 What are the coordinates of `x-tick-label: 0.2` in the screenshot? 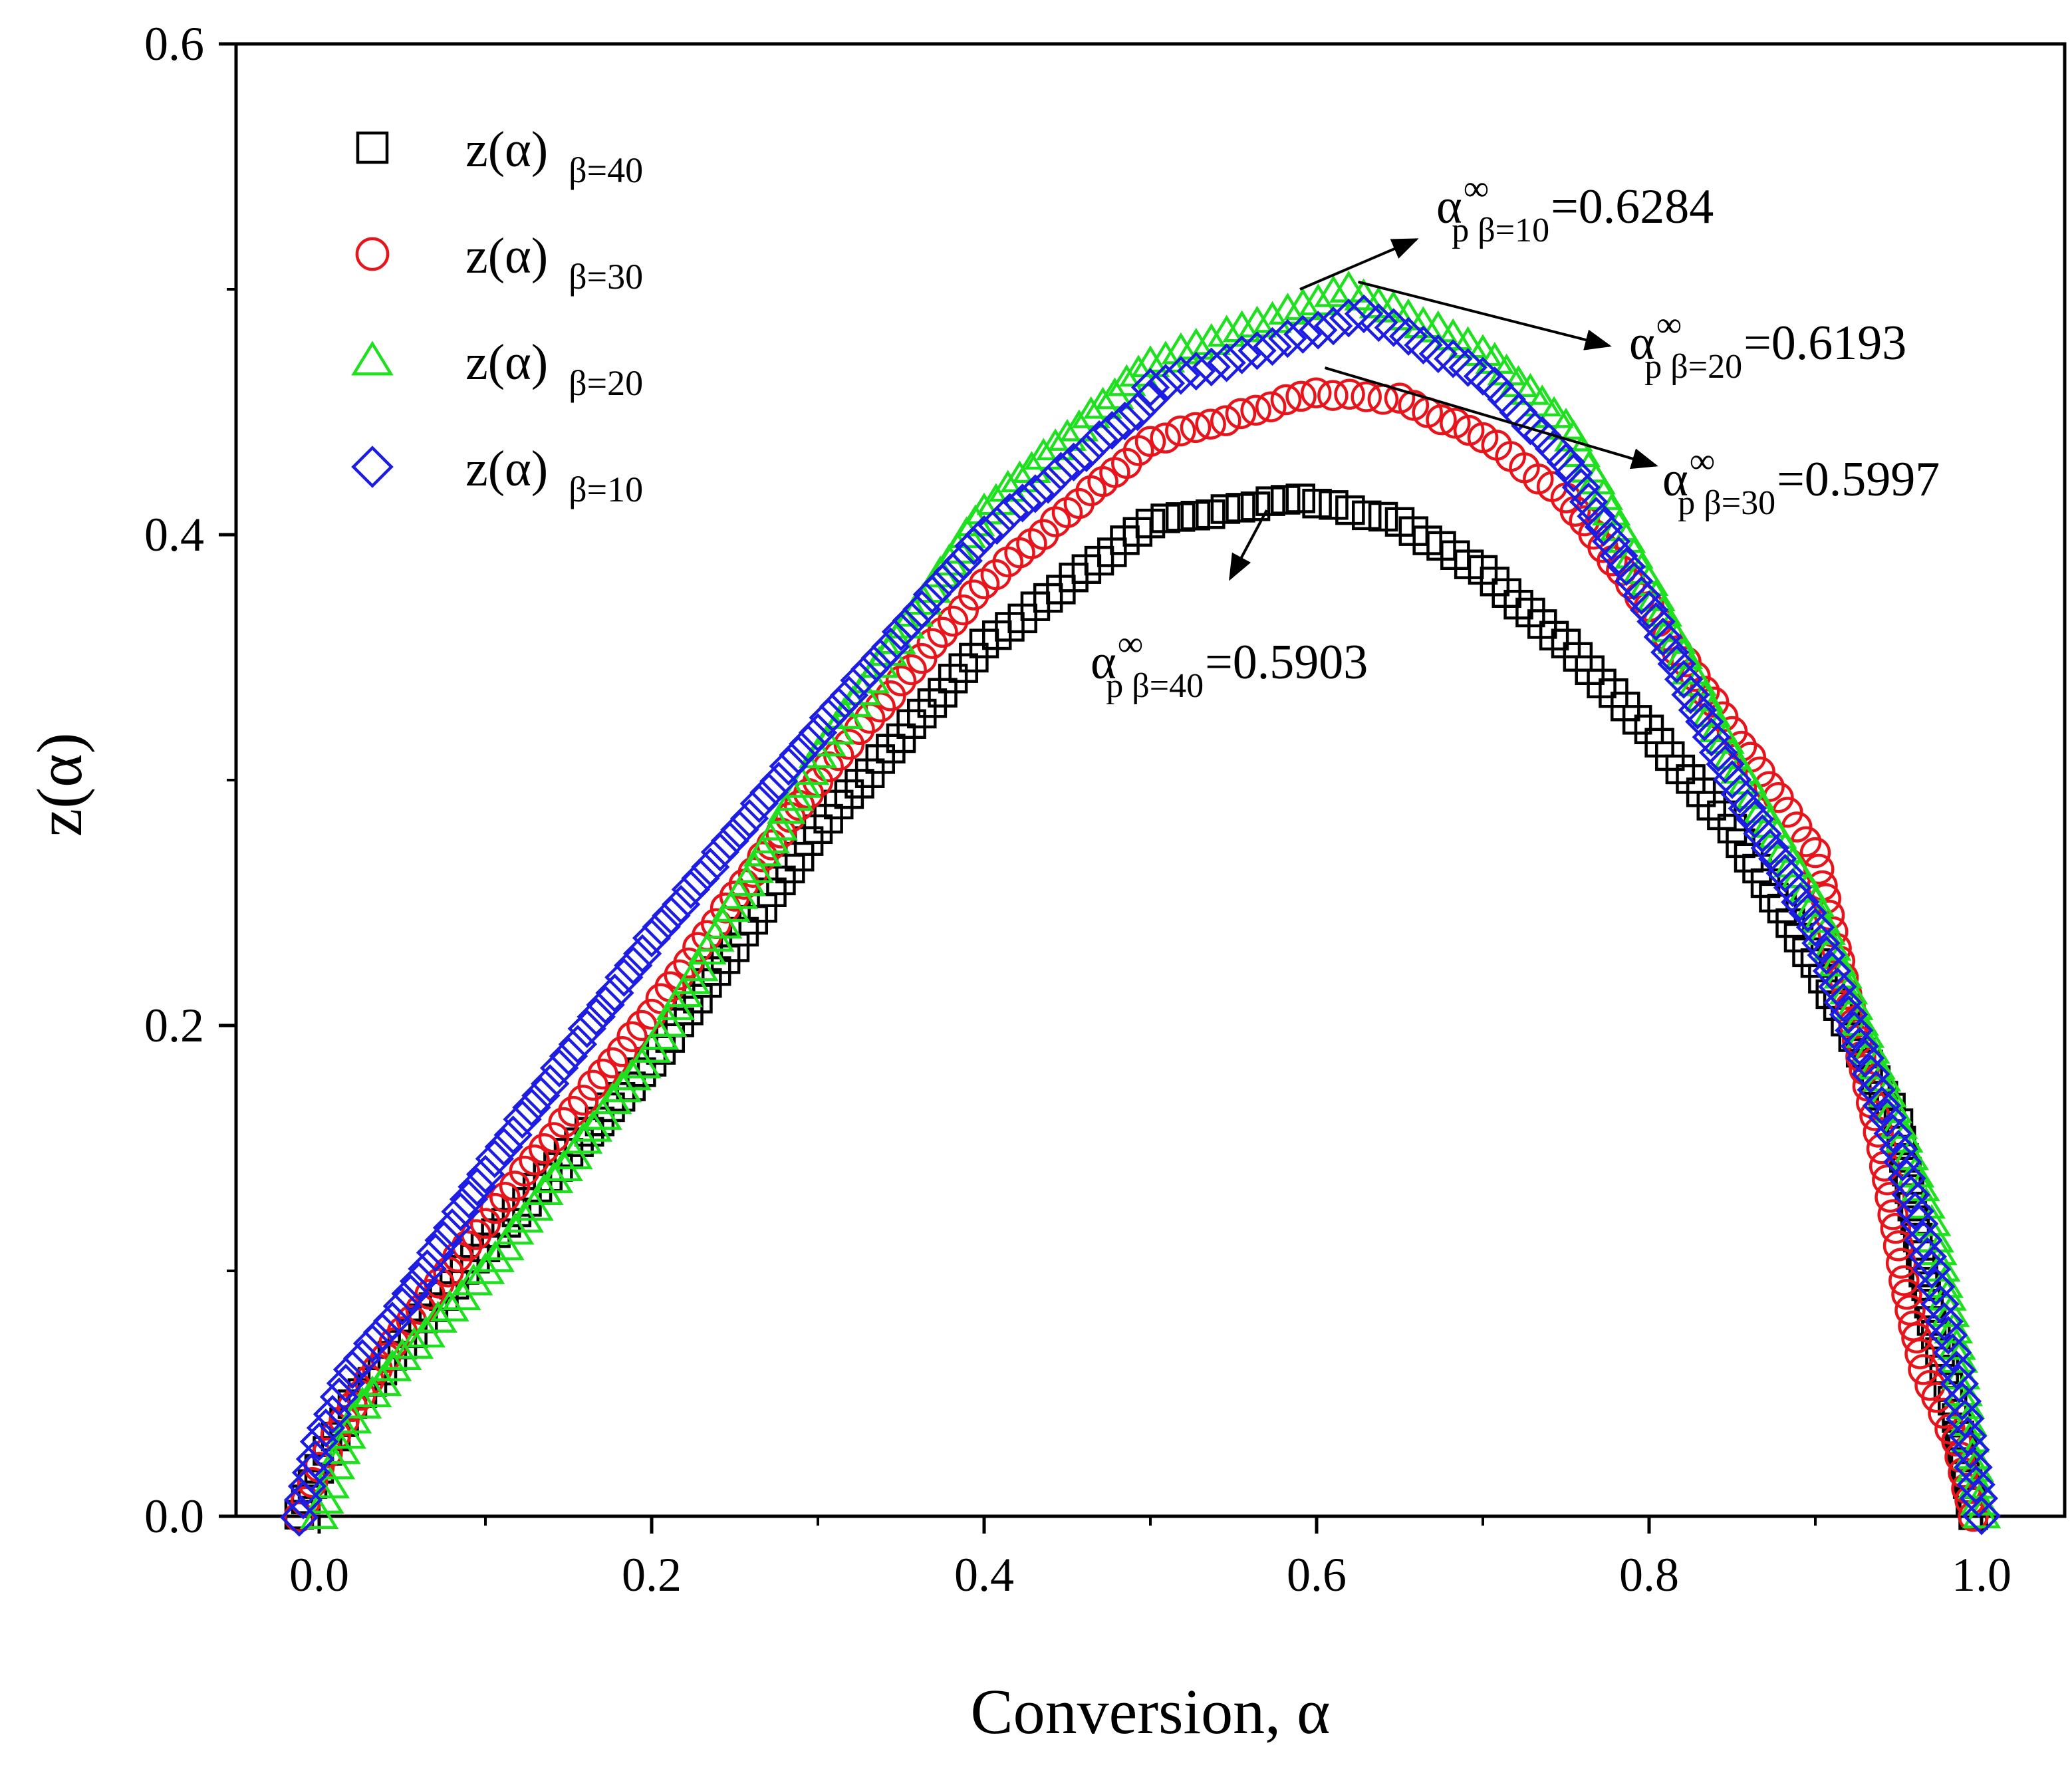 It's located at (652, 1574).